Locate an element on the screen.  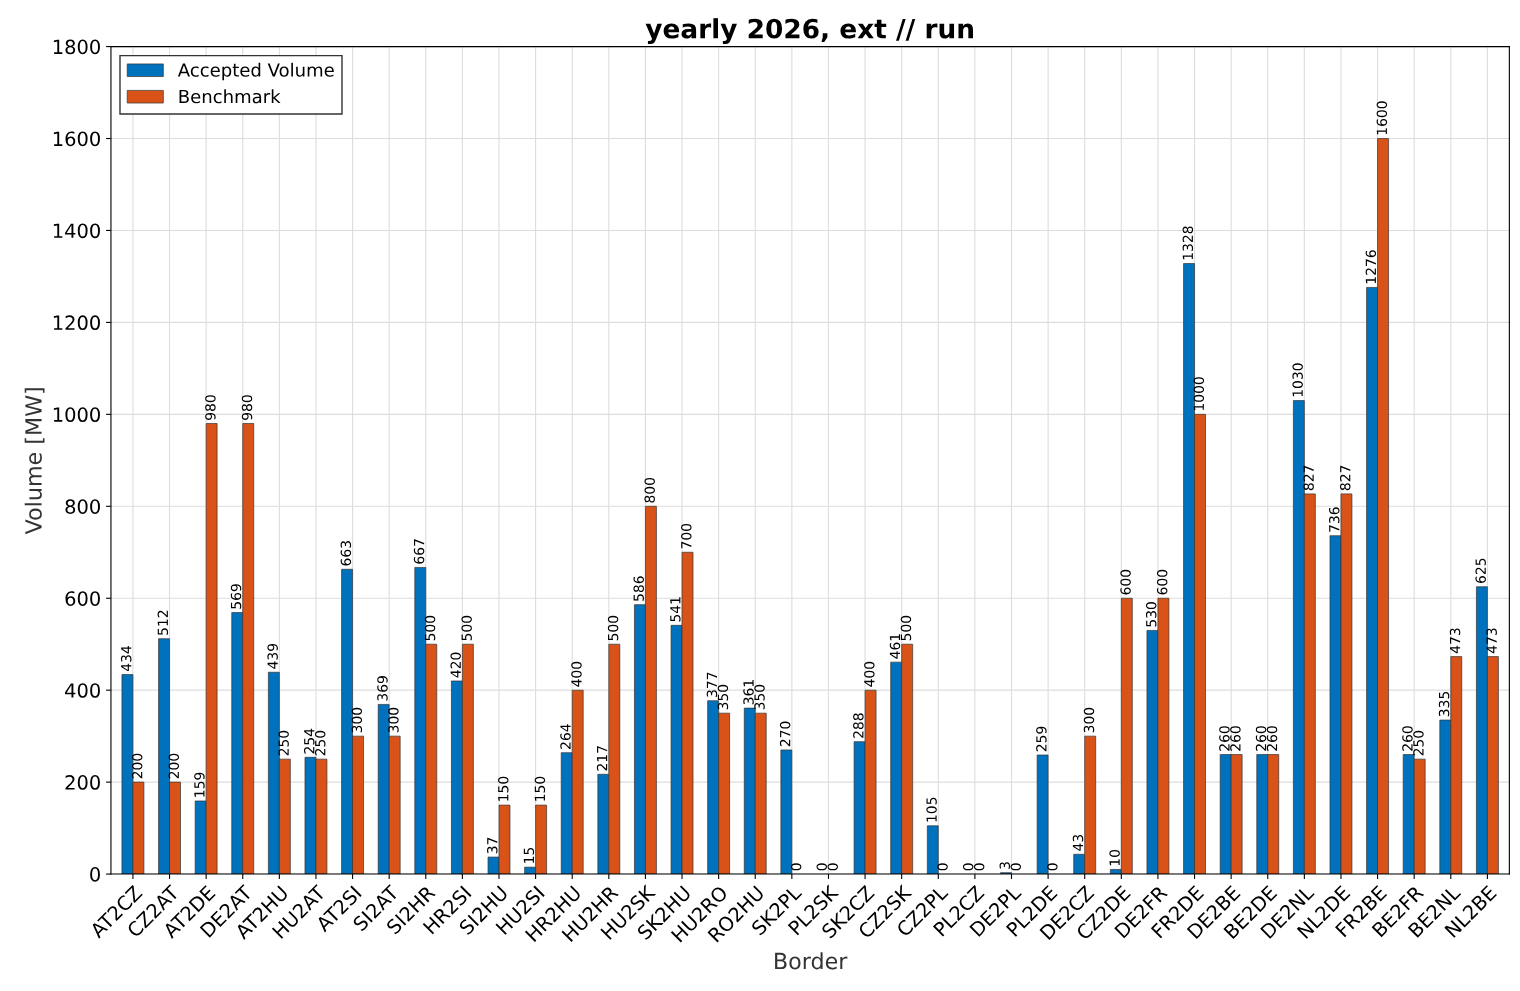
legend-label: Accepted Volume is located at coordinates (255, 71).